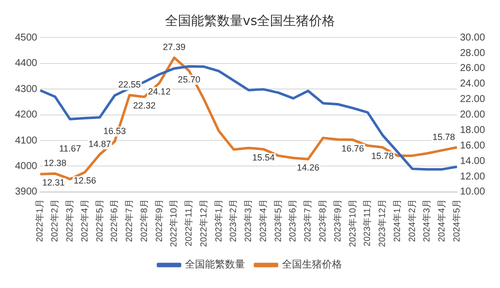  Describe the element at coordinates (367, 222) in the screenshot. I see `x-tick-label: 2023年11月` at that location.